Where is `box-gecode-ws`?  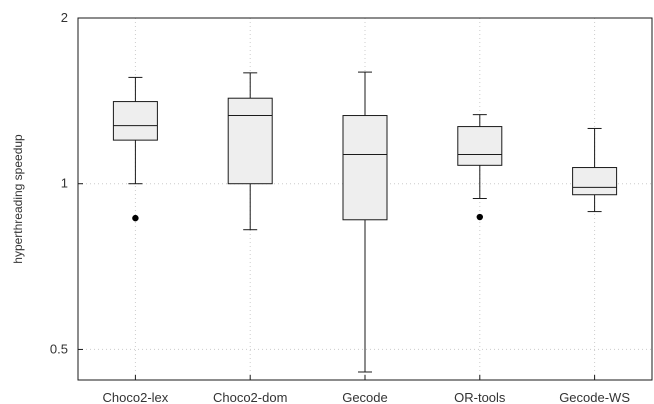
box-gecode-ws is located at coordinates (595, 170).